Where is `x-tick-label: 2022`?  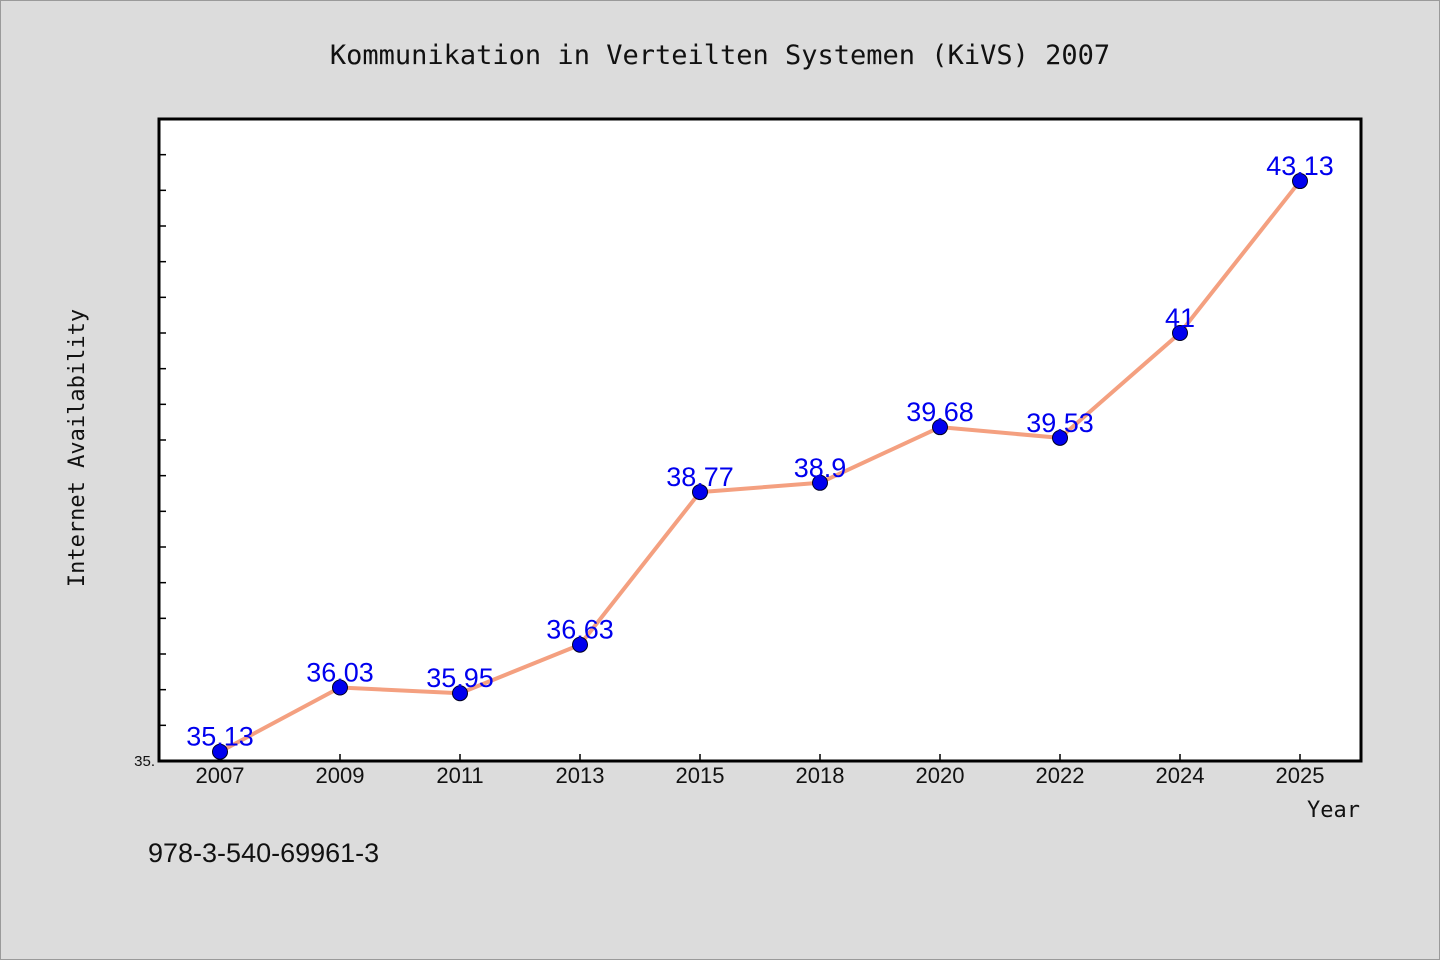 x-tick-label: 2022 is located at coordinates (1060, 775).